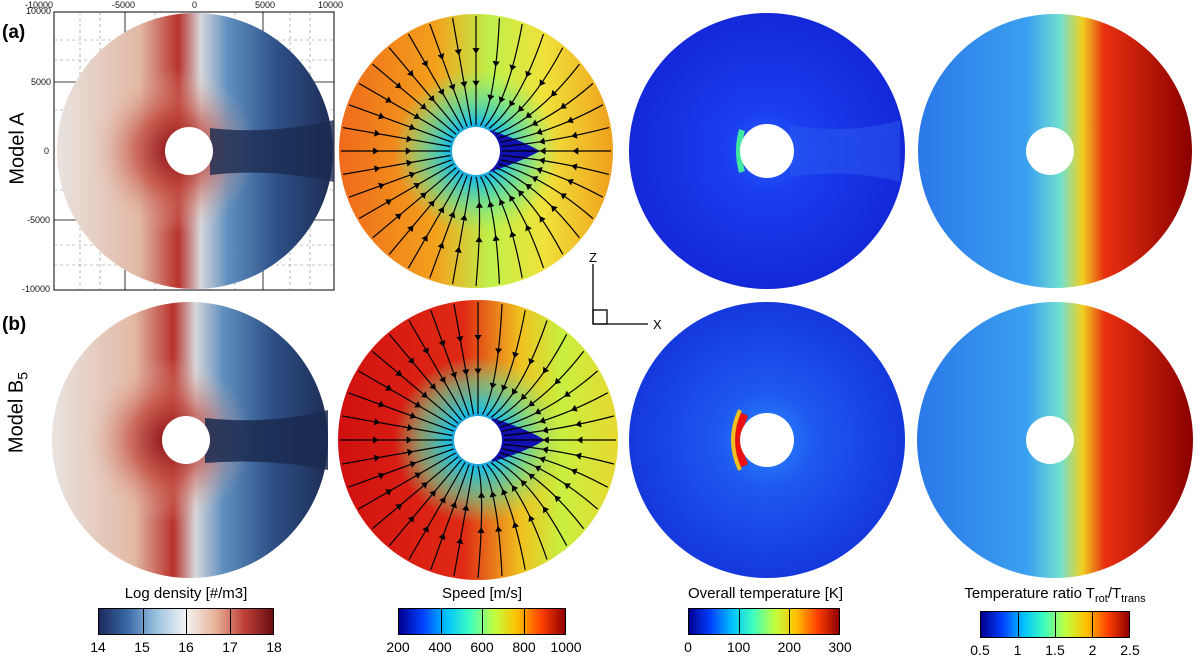  I want to click on colorbar-tick-label: 1, so click(1017, 650).